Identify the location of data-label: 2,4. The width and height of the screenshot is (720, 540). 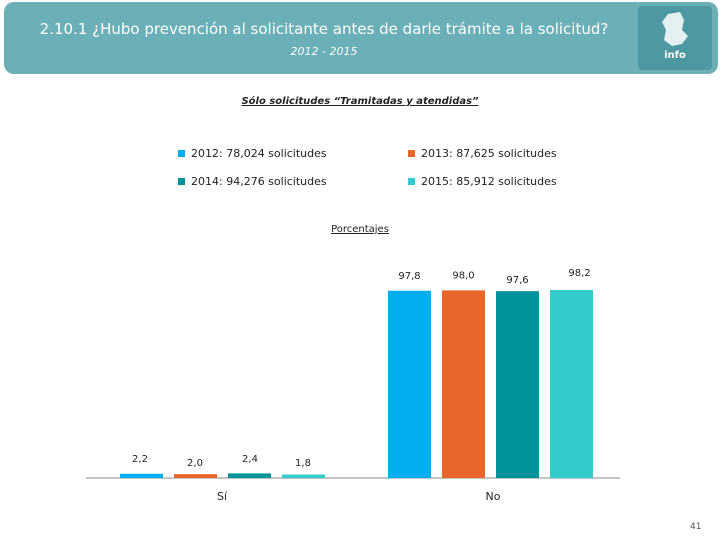
(250, 459).